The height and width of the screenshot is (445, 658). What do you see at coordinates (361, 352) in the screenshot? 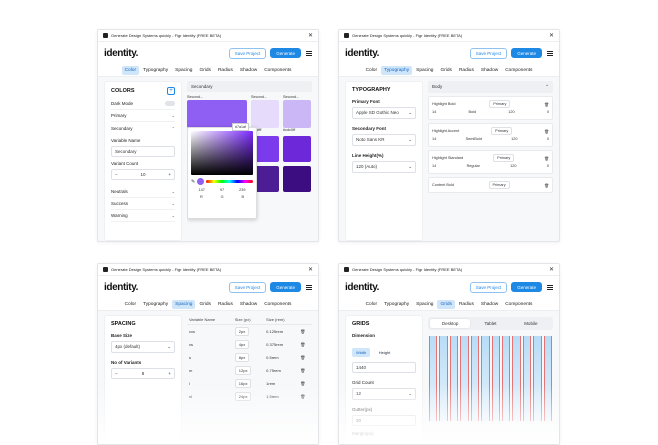
I see `width-tab: Width` at bounding box center [361, 352].